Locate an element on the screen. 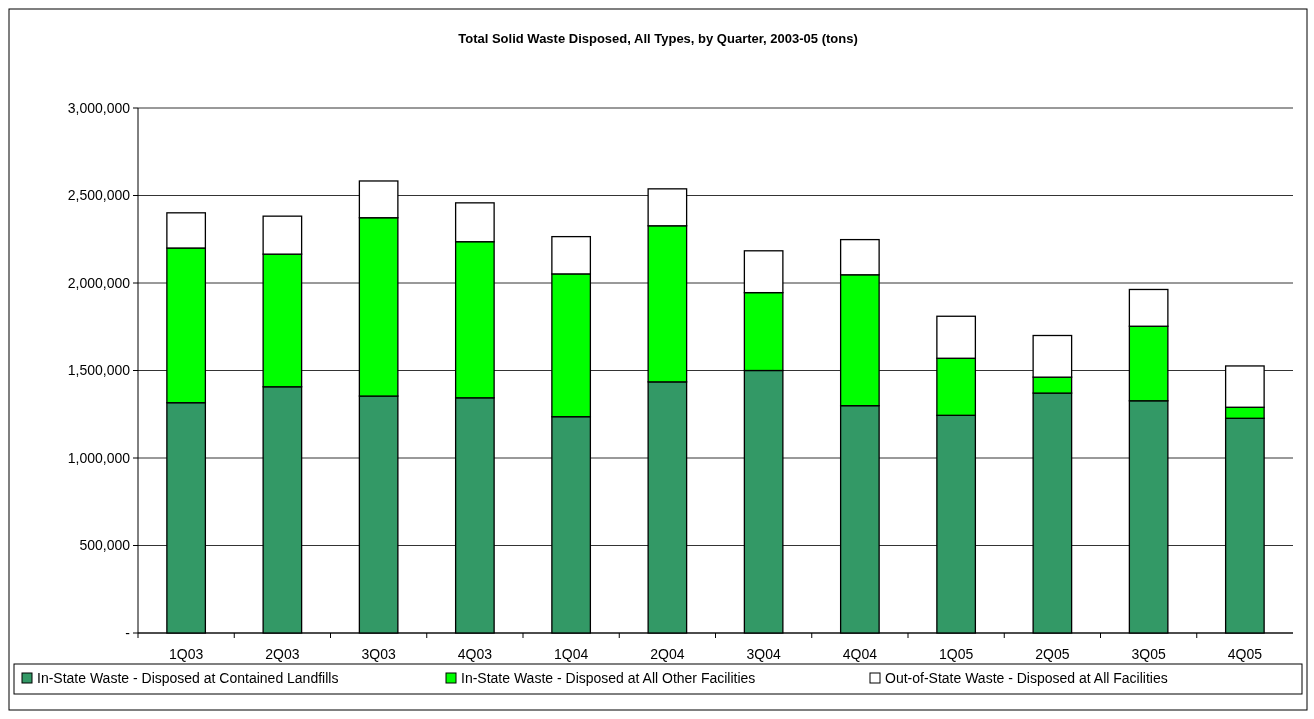 The height and width of the screenshot is (719, 1314). chart-title: Total Solid Waste Disposed, All Types, by Quarter, 2003-05 (tons) is located at coordinates (658, 38).